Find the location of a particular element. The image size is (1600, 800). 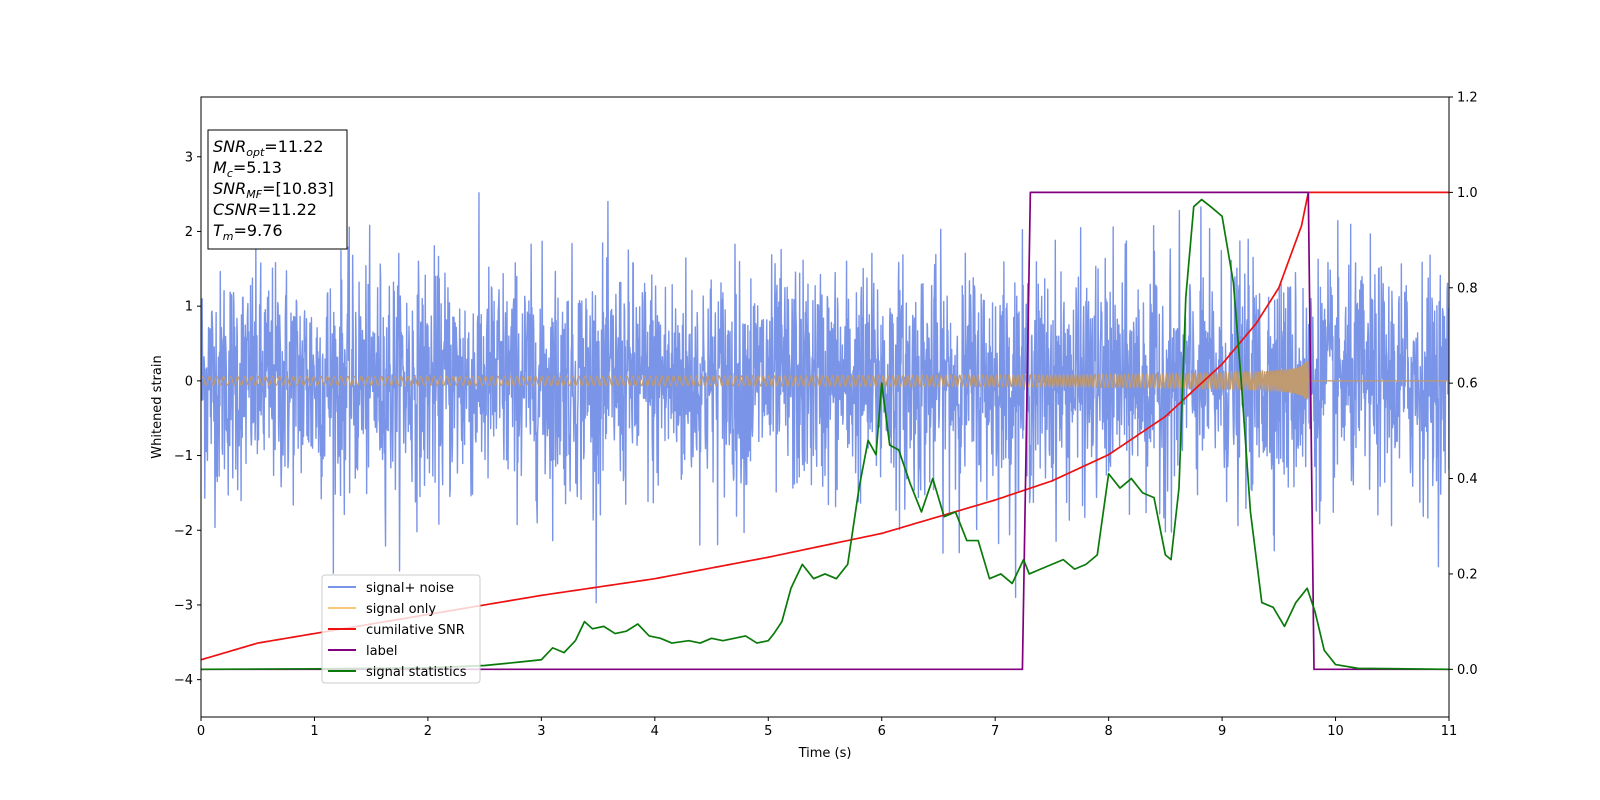

info-line: Tm=9.76 is located at coordinates (248, 232).